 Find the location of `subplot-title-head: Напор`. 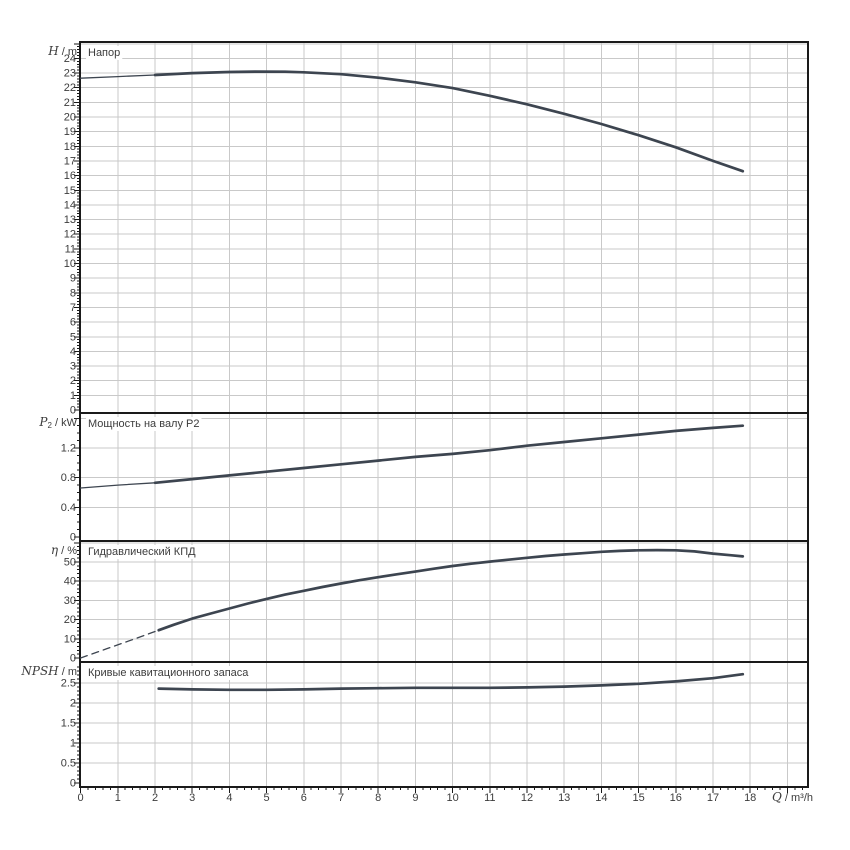

subplot-title-head: Напор is located at coordinates (104, 53).